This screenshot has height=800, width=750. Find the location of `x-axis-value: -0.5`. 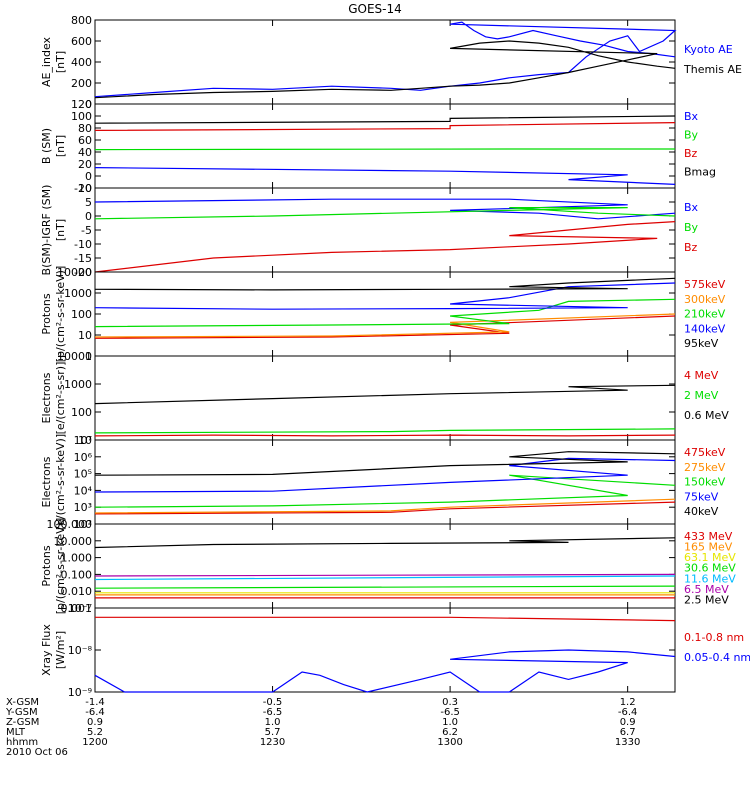

x-axis-value: -0.5 is located at coordinates (273, 702).